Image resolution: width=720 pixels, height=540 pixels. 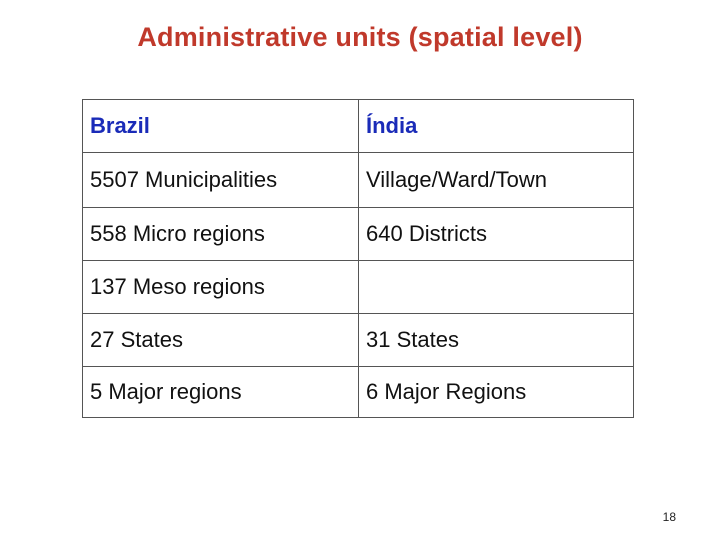 I want to click on table-header-row: Brazil Índia, so click(x=358, y=126).